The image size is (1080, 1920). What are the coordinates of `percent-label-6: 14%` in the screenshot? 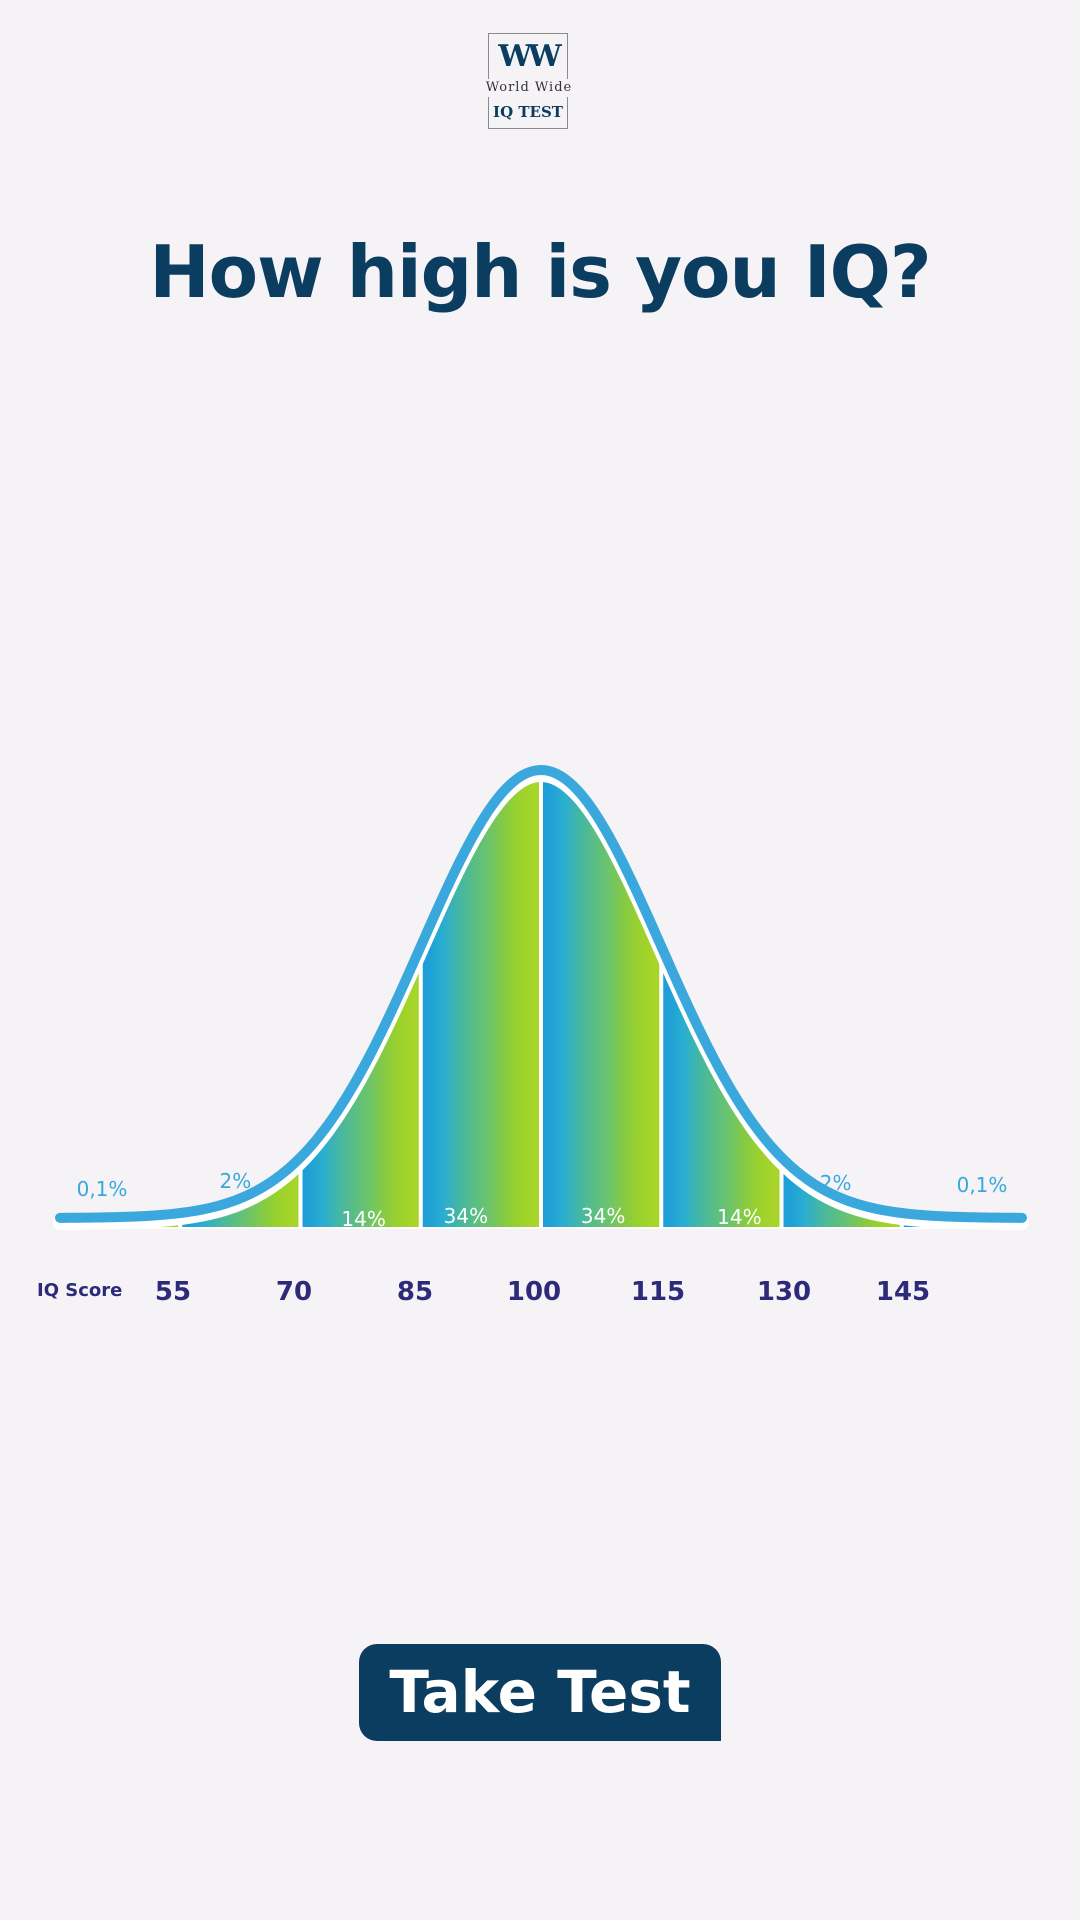 It's located at (739, 1217).